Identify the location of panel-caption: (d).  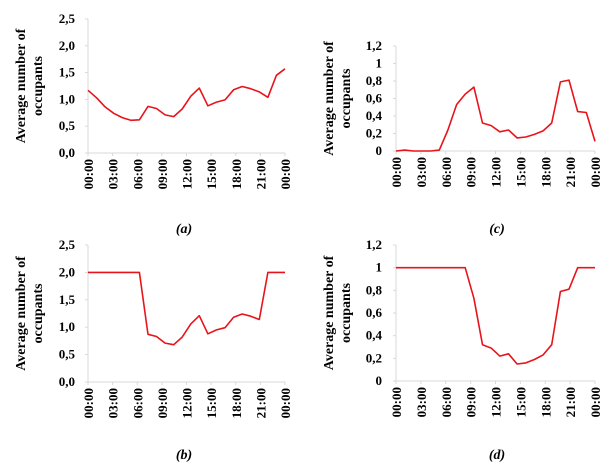
(497, 455).